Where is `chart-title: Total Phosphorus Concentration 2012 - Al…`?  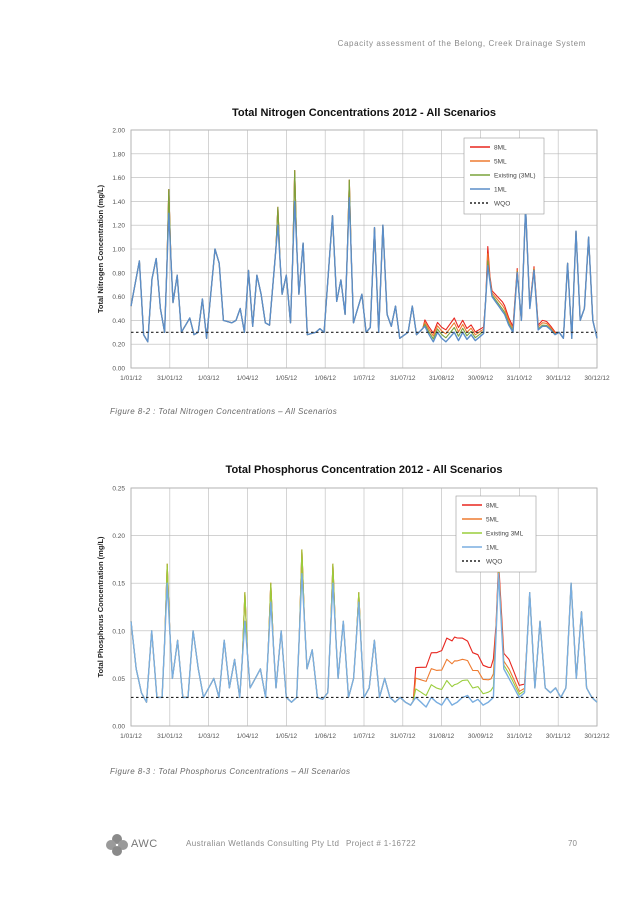 chart-title: Total Phosphorus Concentration 2012 - Al… is located at coordinates (364, 470).